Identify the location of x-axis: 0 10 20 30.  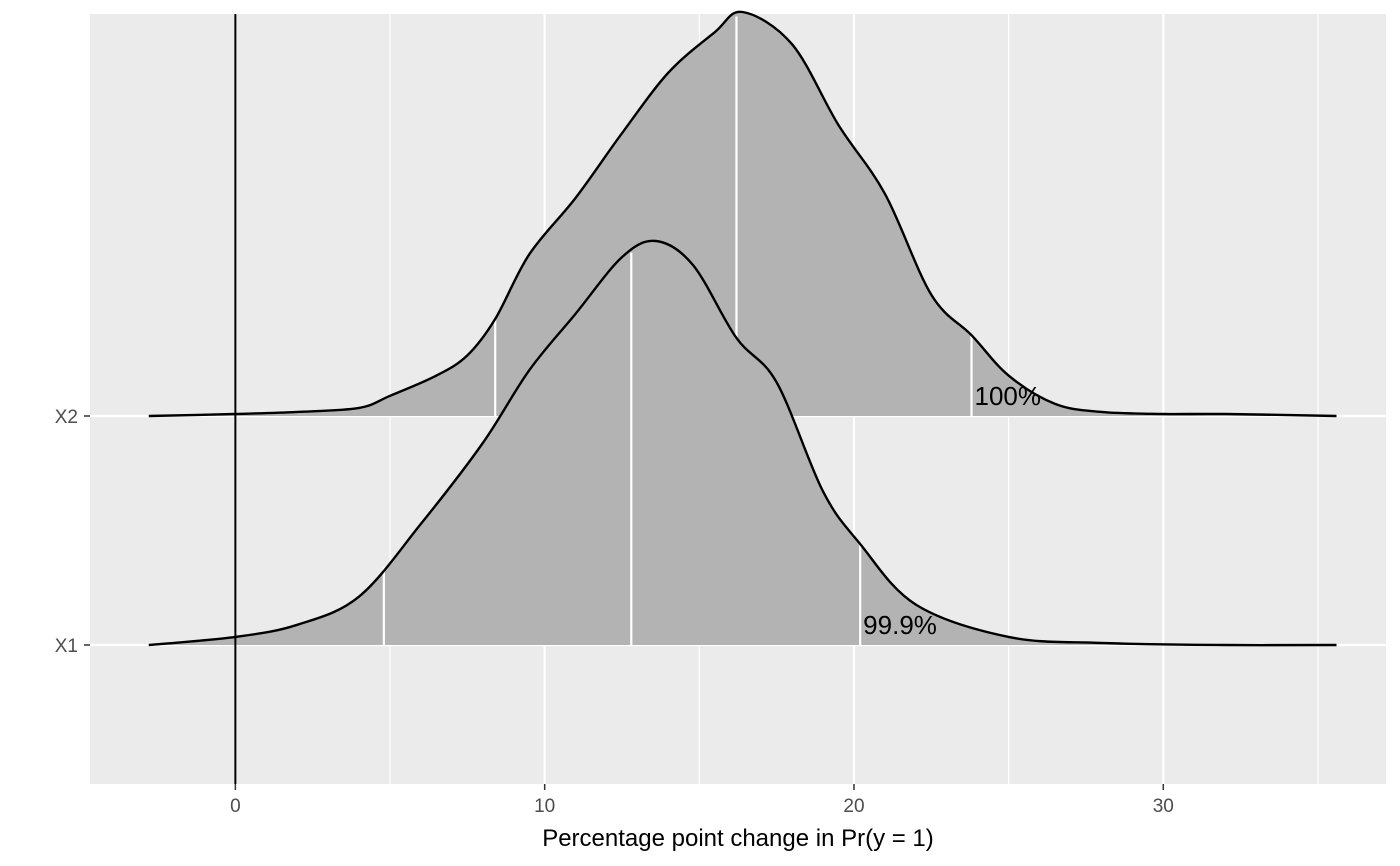
(702, 800).